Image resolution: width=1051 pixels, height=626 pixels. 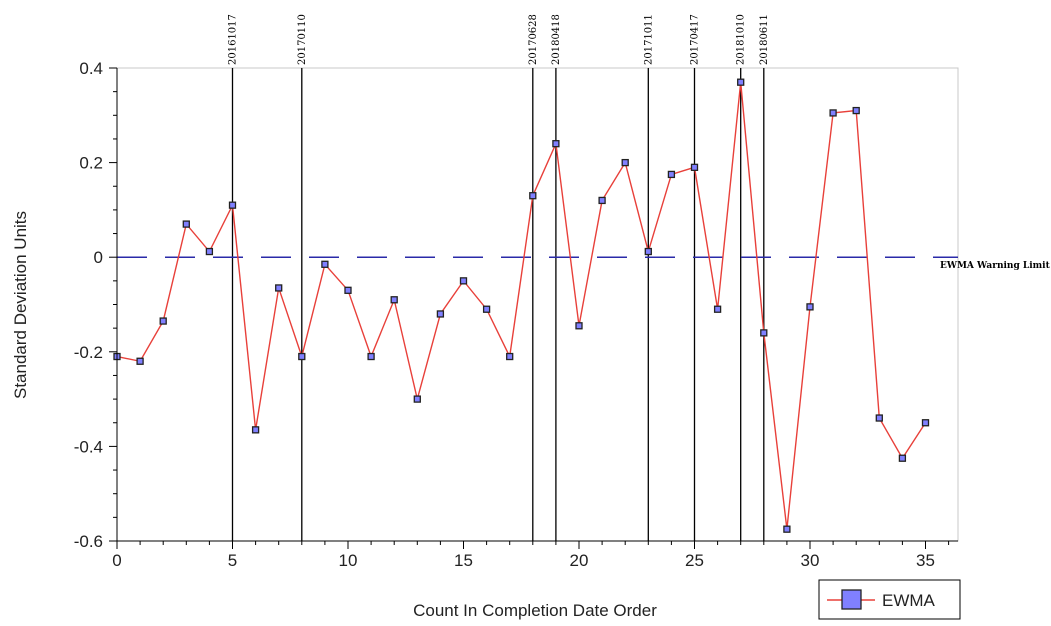 I want to click on x-tick-label: 30, so click(x=810, y=560).